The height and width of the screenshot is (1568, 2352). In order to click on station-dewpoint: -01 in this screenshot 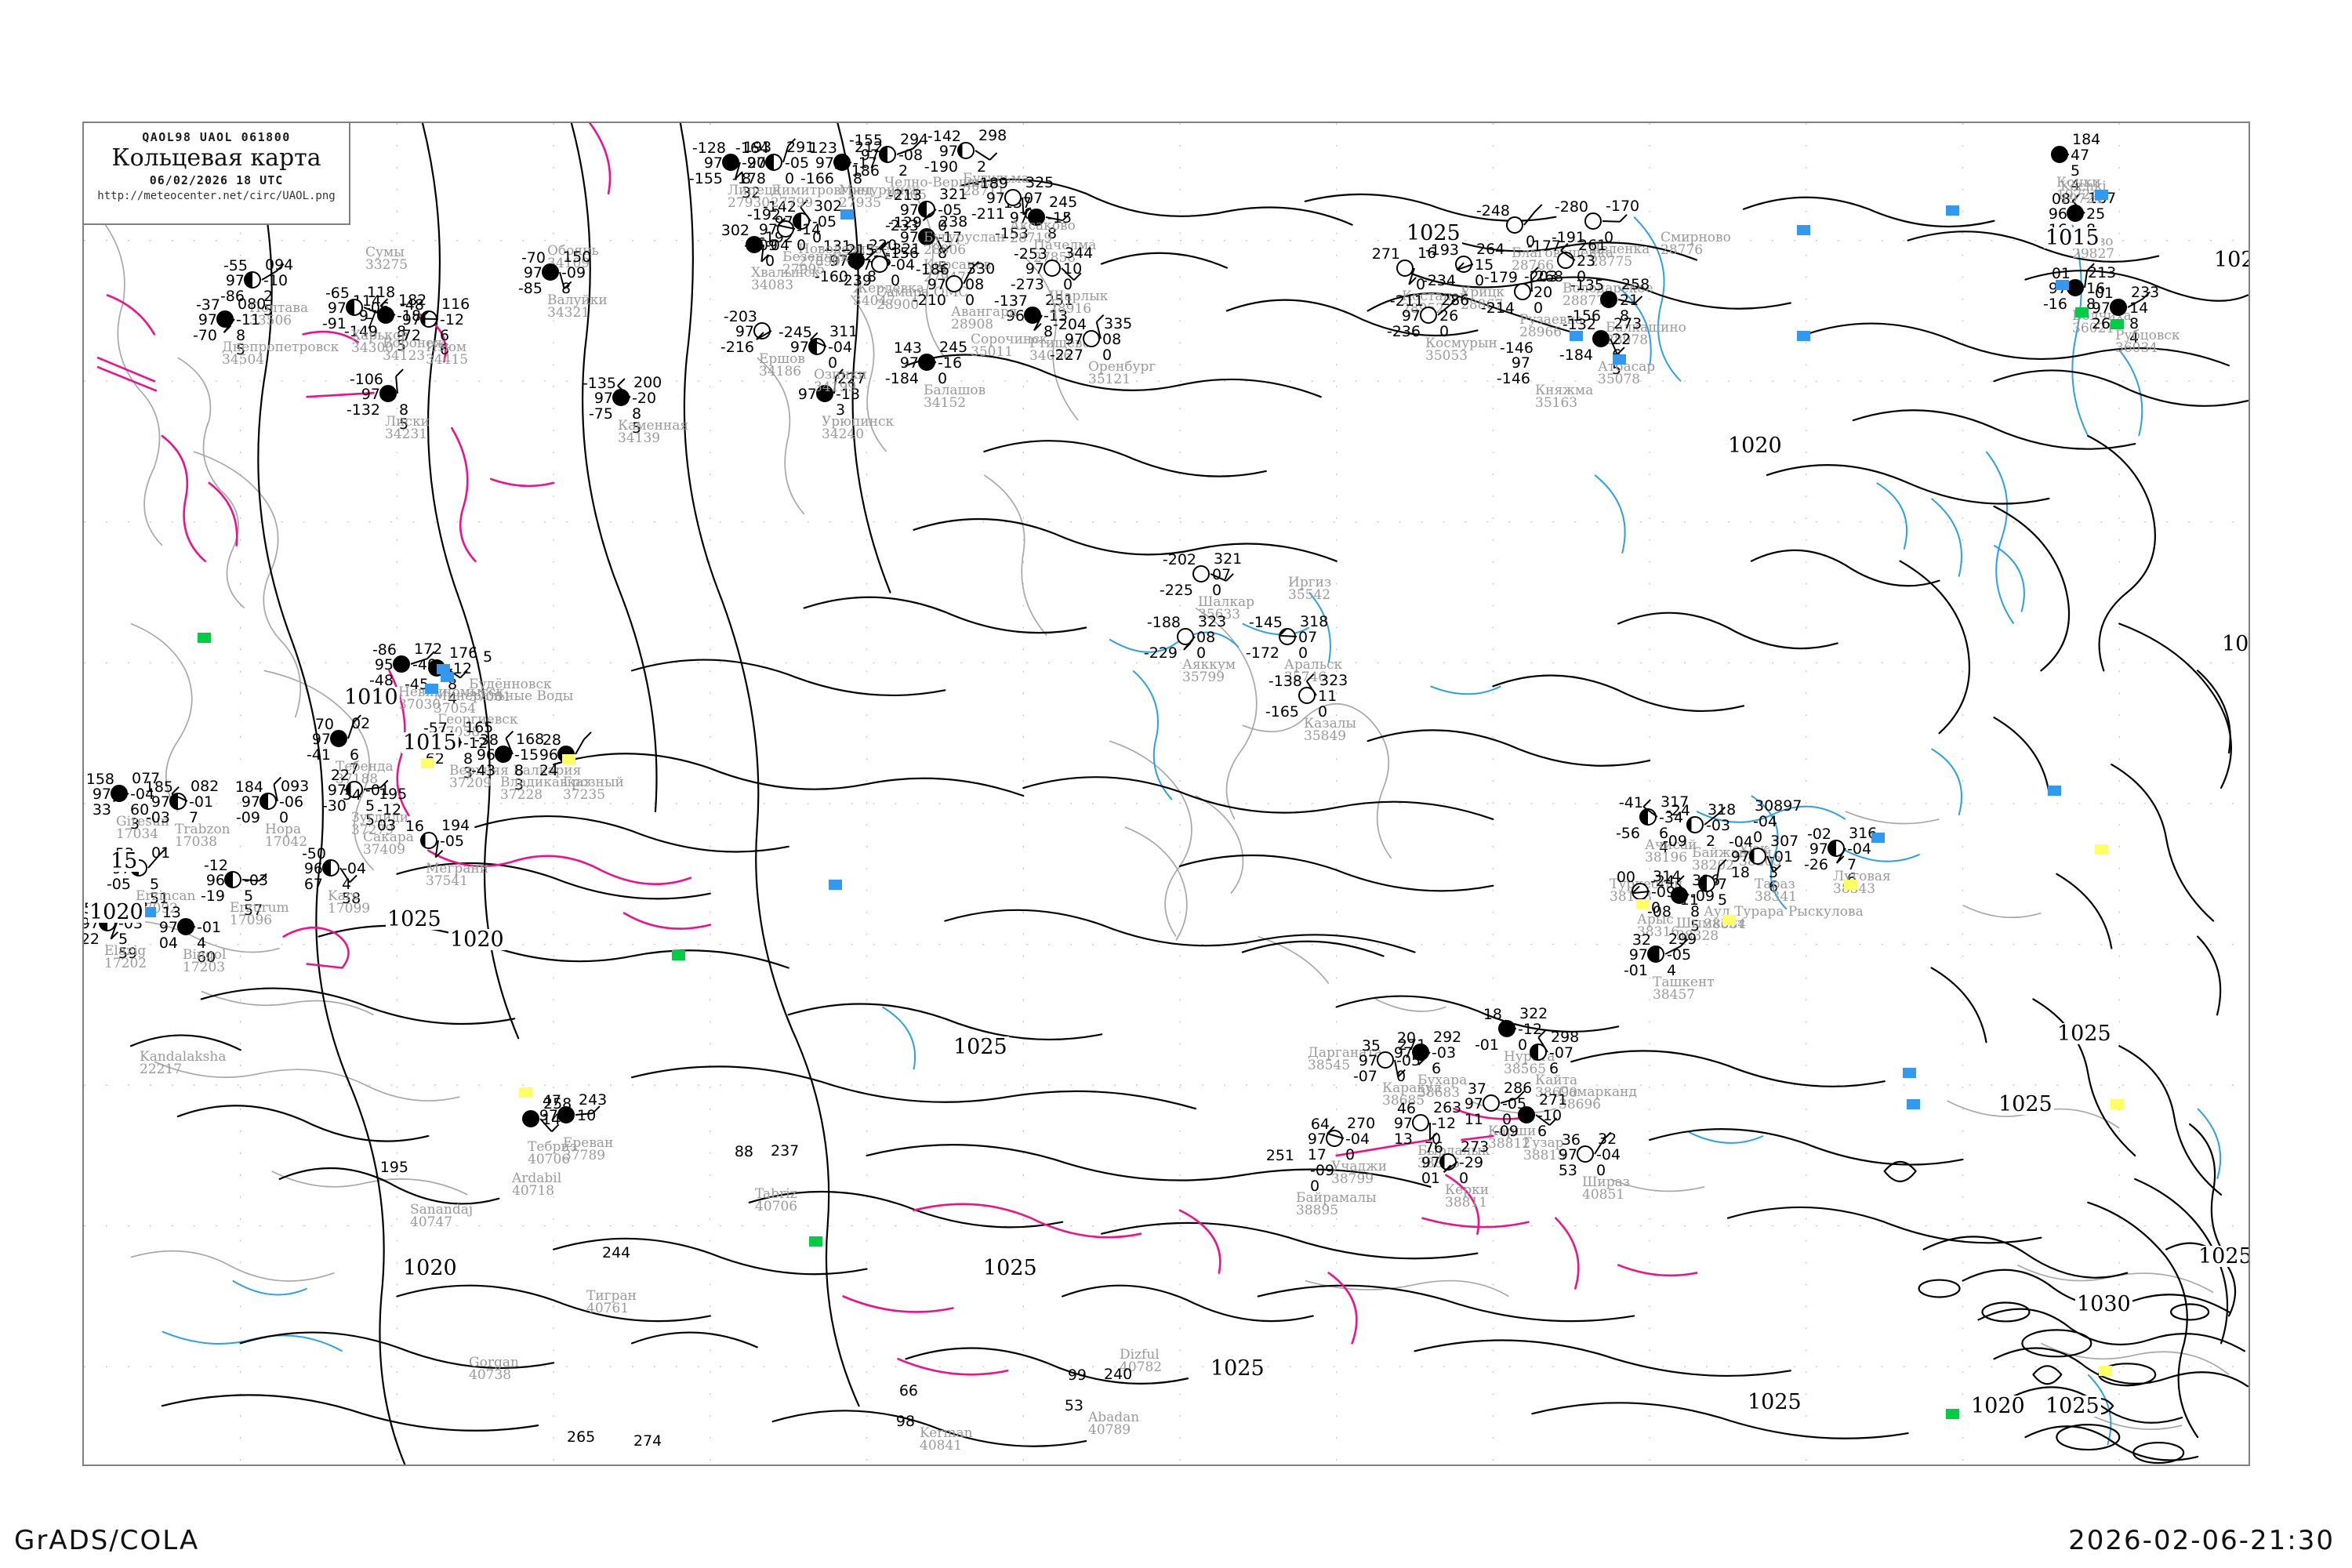, I will do `click(1486, 1045)`.